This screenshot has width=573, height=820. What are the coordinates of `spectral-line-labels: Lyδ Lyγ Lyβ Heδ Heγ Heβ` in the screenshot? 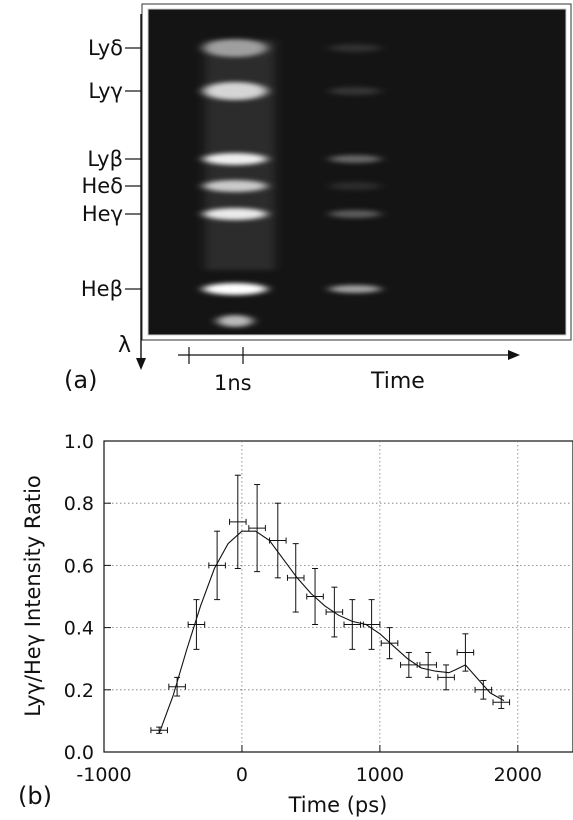 It's located at (111, 168).